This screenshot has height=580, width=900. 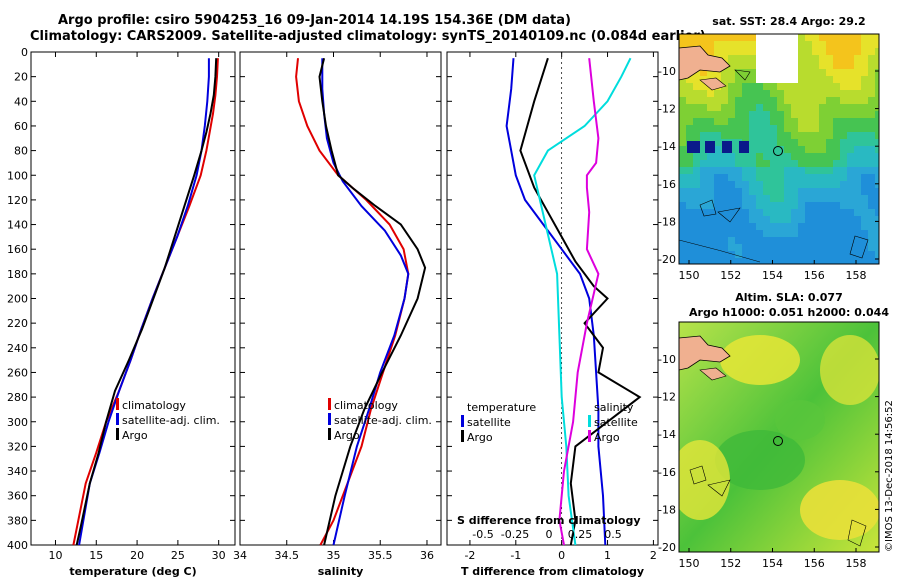 I want to click on legend-label-t-argo: Argo, so click(x=480, y=437).